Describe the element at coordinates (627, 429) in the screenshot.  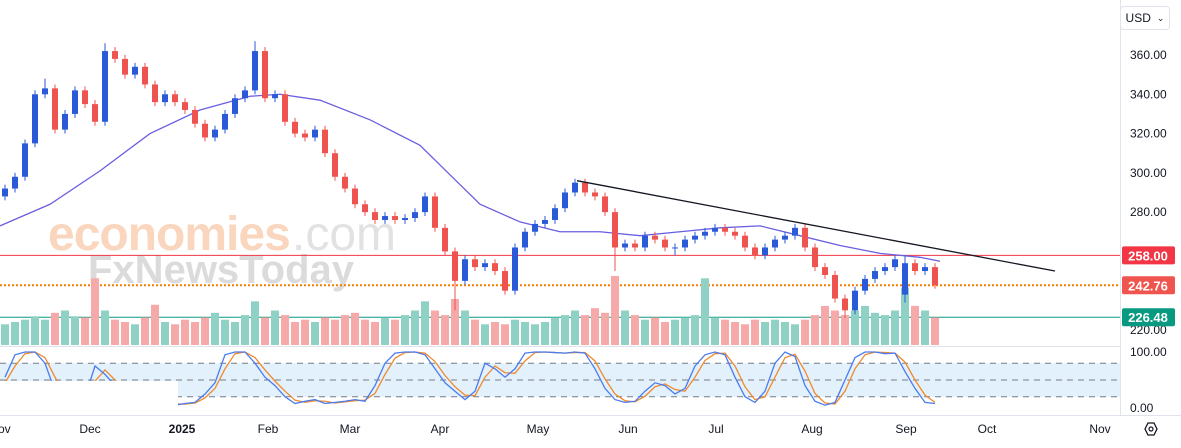
I see `time-tick-label: Jun` at that location.